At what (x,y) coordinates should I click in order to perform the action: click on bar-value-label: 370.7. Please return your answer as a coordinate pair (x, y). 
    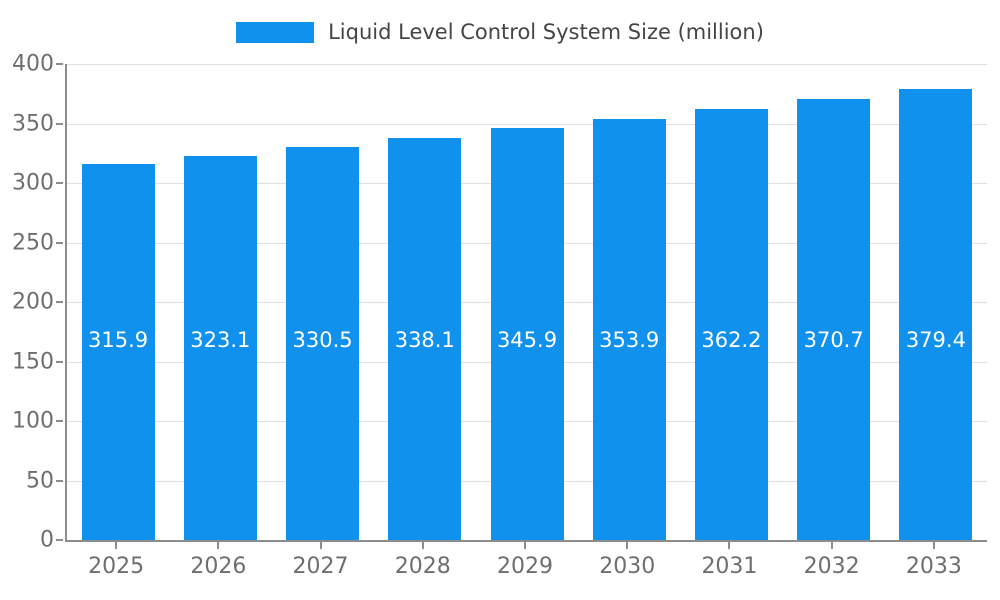
    Looking at the image, I should click on (833, 340).